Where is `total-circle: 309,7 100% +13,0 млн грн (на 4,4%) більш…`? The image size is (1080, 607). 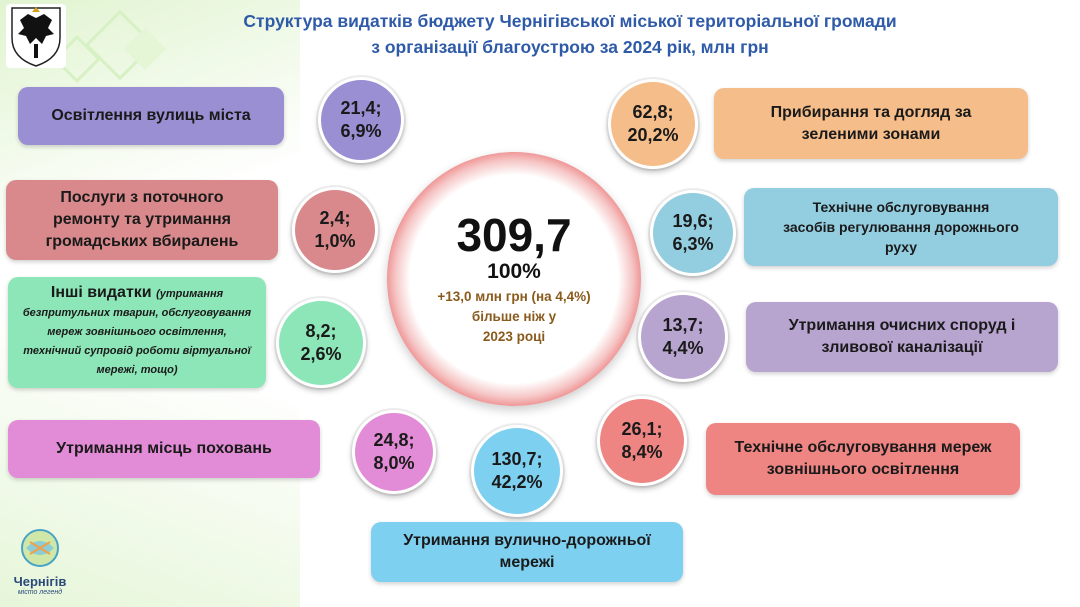 total-circle: 309,7 100% +13,0 млн грн (на 4,4%) більш… is located at coordinates (514, 279).